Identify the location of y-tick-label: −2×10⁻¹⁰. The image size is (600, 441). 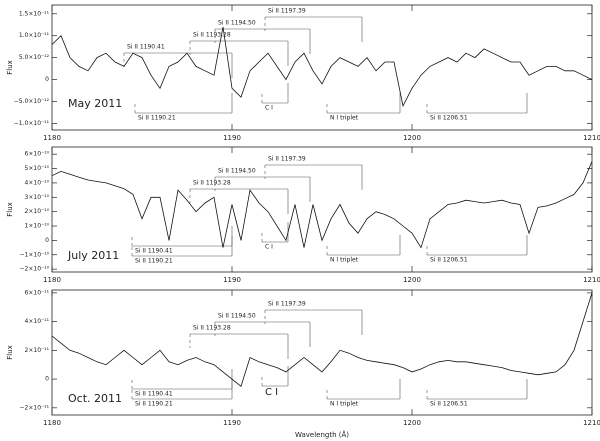
(35, 269).